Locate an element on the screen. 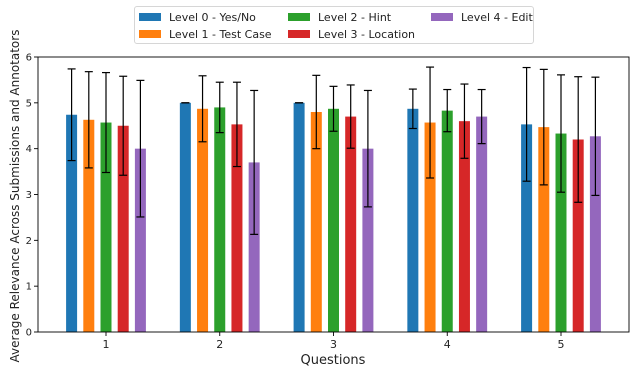 The height and width of the screenshot is (368, 633). x-tick-label: 1 is located at coordinates (106, 344).